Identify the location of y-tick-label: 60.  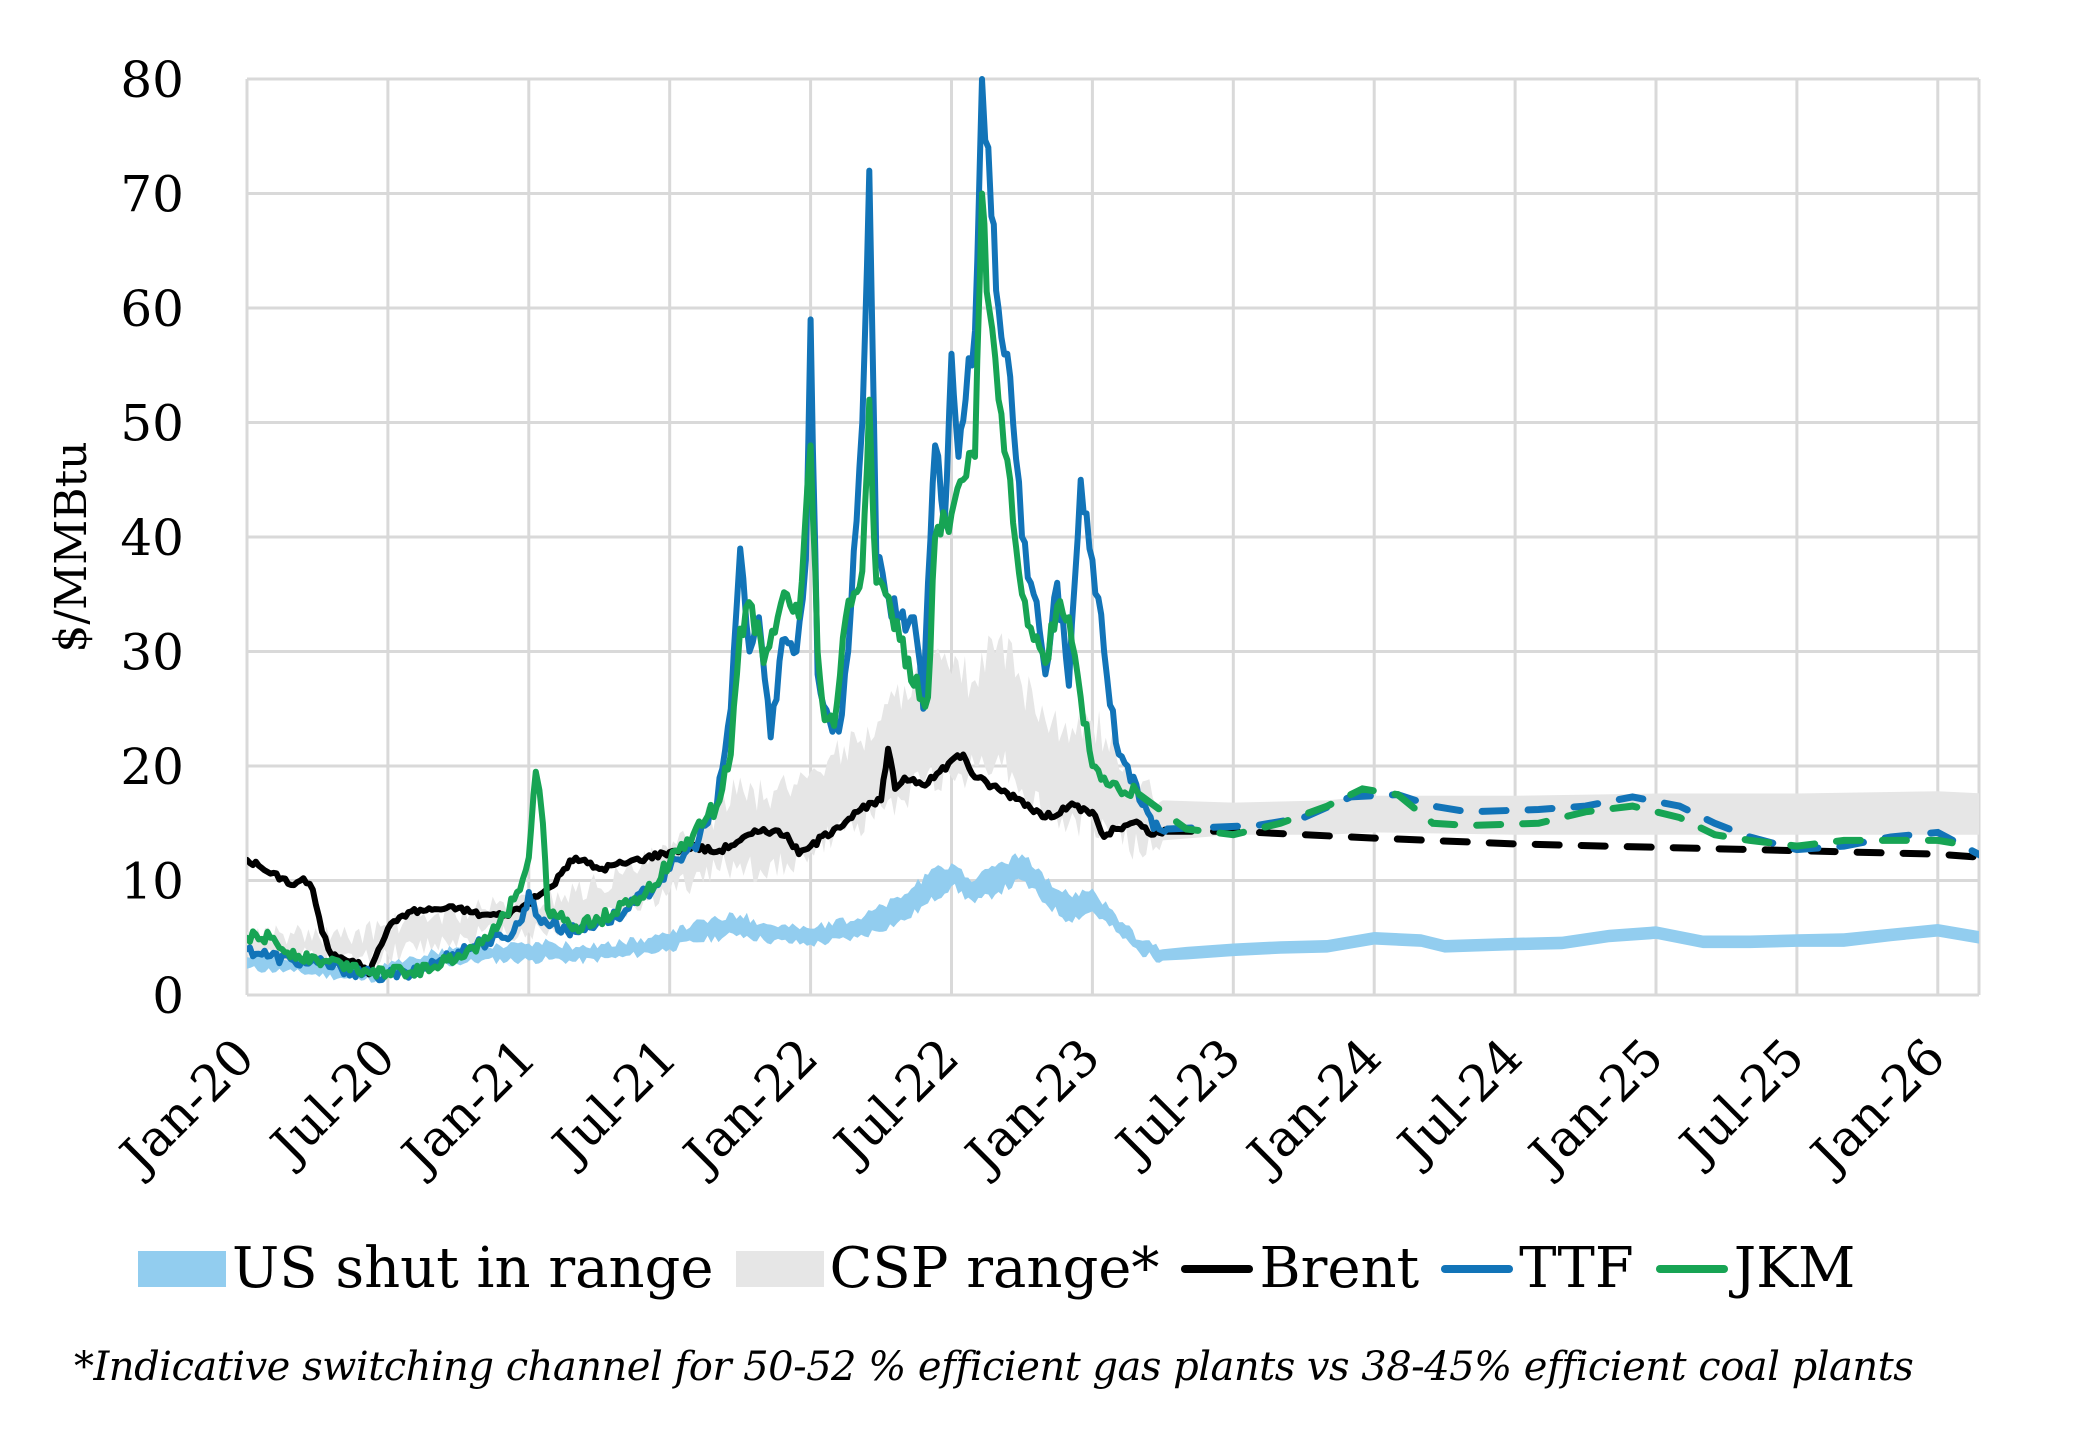
(152, 309).